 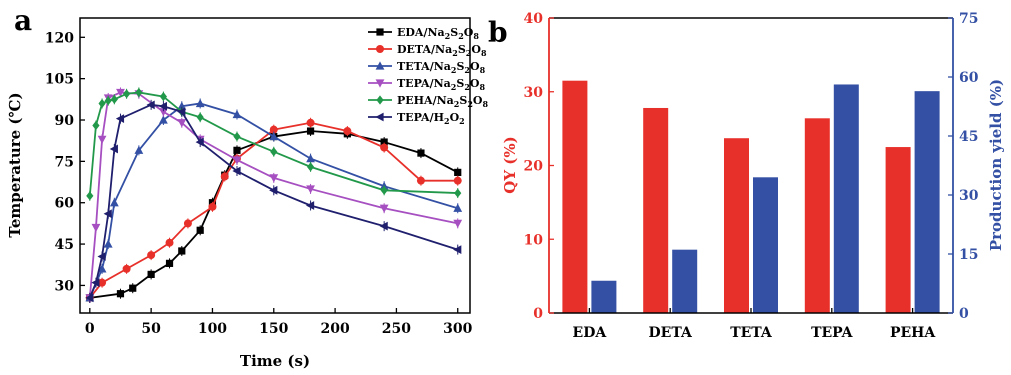 What do you see at coordinates (996, 165) in the screenshot?
I see `chart-b-right-axis-title: Production yield (%)` at bounding box center [996, 165].